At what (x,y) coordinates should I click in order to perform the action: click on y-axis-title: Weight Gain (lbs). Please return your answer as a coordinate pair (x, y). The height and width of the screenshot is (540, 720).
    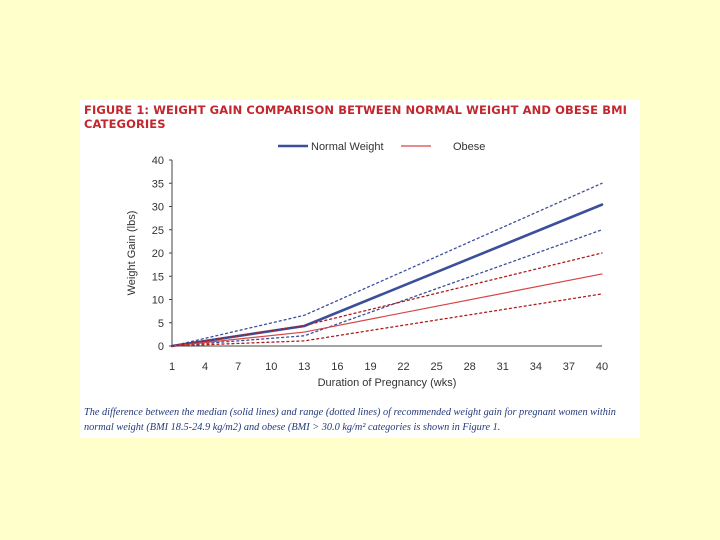
    Looking at the image, I should click on (132, 253).